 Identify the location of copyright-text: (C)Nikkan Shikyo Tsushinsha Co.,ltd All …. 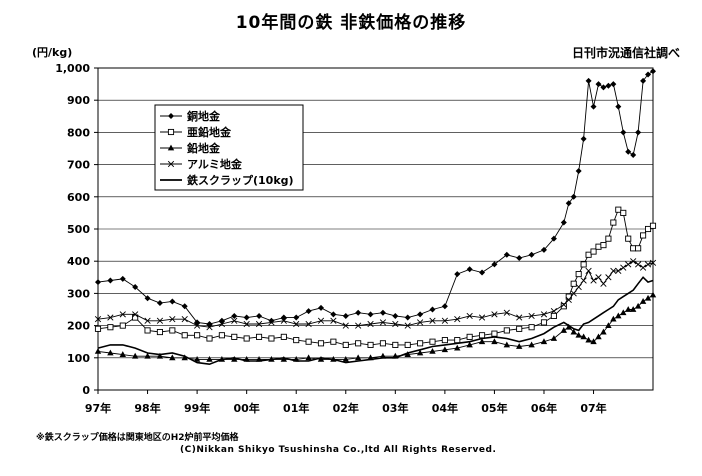
(338, 450).